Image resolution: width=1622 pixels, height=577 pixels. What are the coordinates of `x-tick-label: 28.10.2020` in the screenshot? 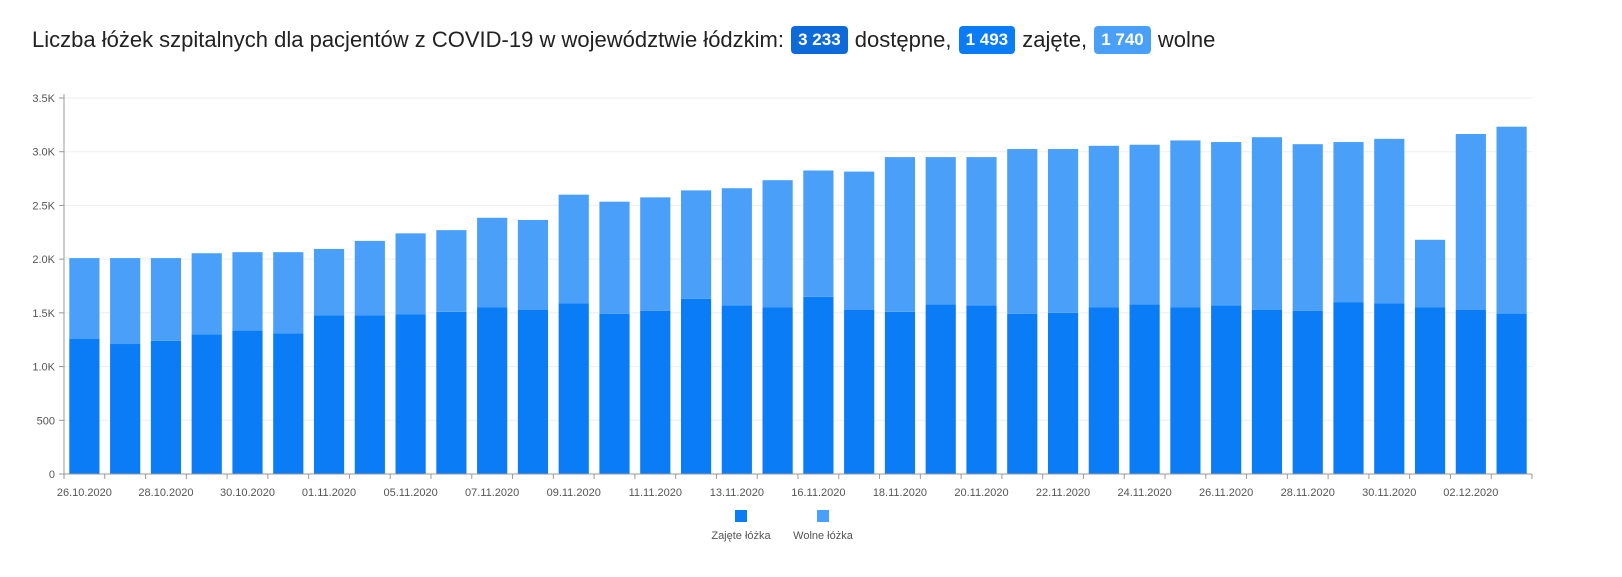 It's located at (165, 493).